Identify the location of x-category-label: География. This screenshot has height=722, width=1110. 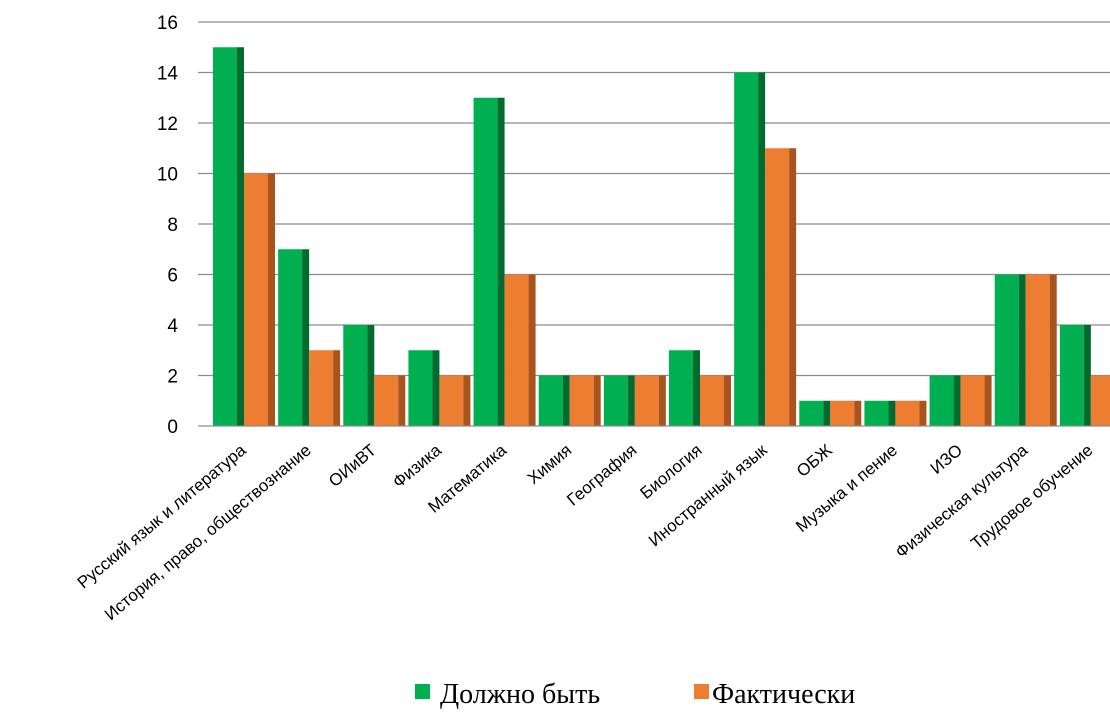
(601, 475).